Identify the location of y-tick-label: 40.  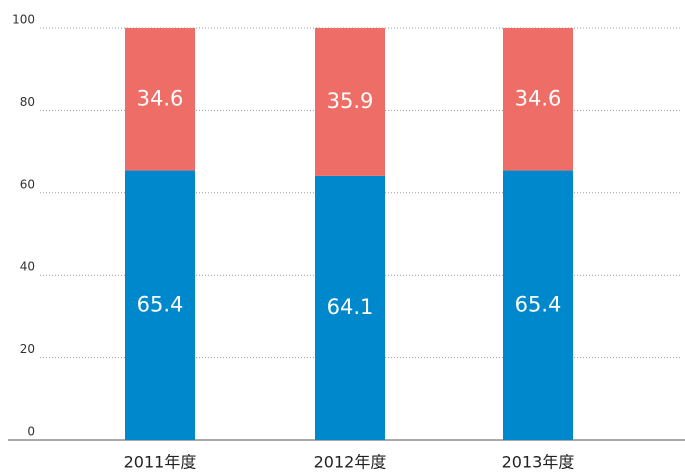
(27, 267).